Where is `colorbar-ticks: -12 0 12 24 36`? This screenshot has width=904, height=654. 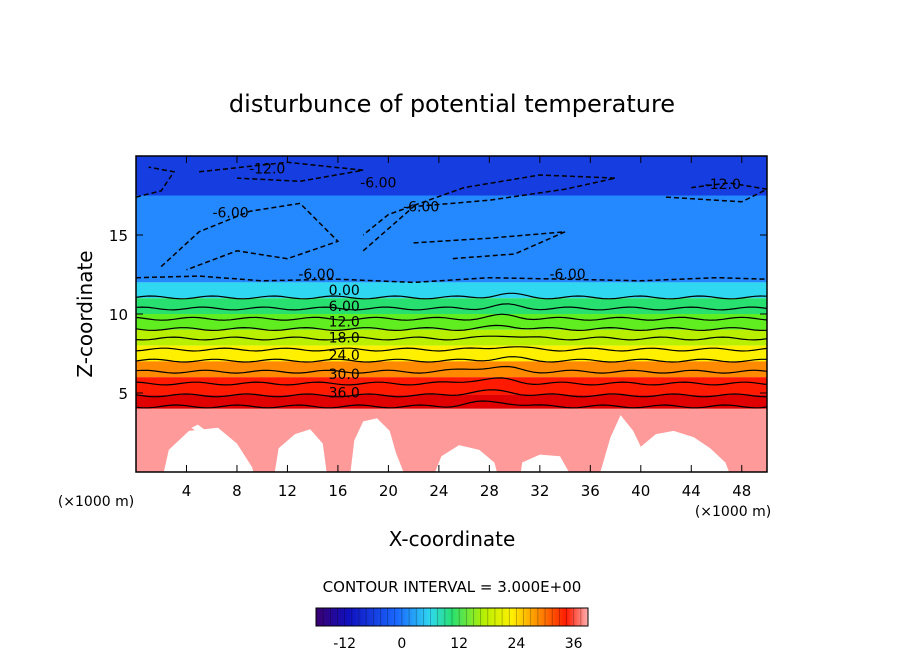 colorbar-ticks: -12 0 12 24 36 is located at coordinates (452, 630).